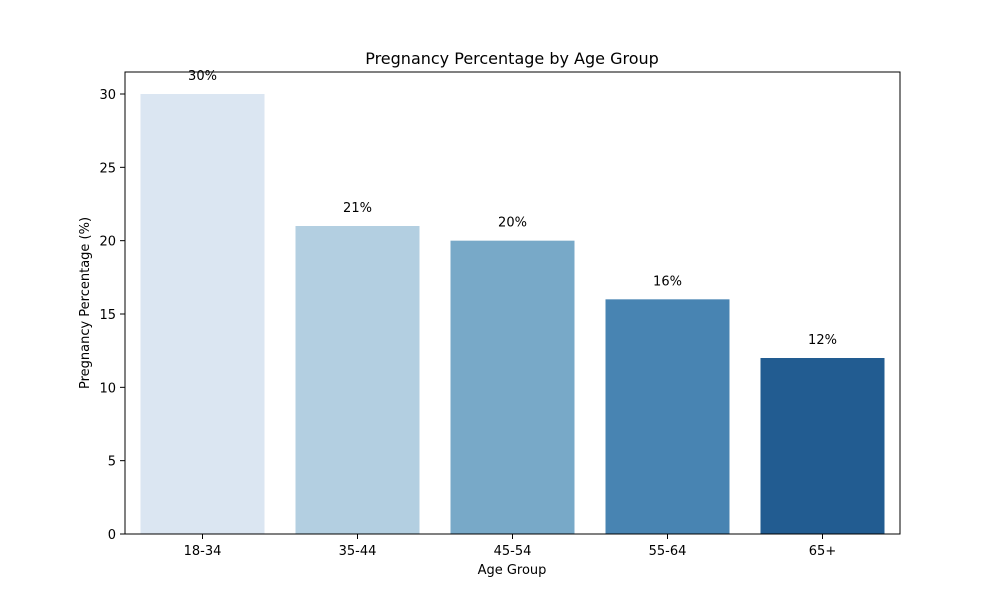  I want to click on bar-65+, so click(822, 446).